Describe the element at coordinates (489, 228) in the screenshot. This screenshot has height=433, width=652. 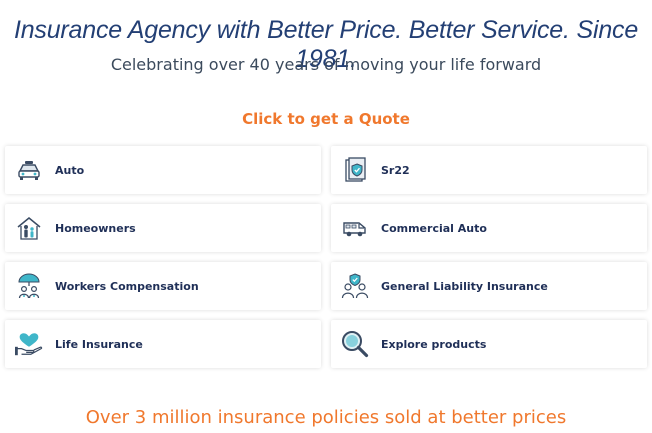
I see `product-card-commercial-auto: Commercial Auto` at that location.